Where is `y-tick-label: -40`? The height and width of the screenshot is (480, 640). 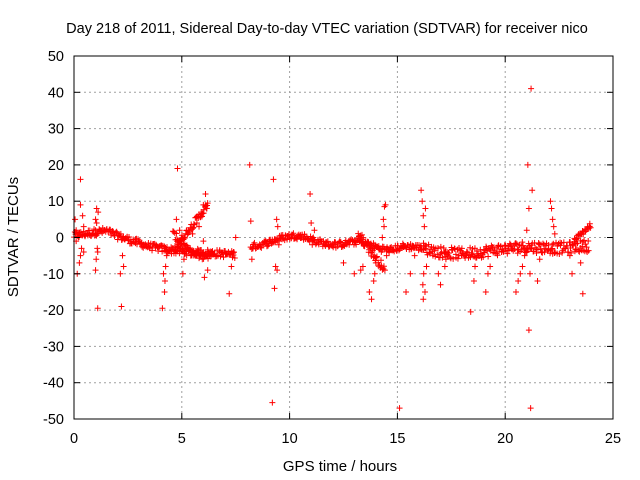
y-tick-label: -40 is located at coordinates (53, 384).